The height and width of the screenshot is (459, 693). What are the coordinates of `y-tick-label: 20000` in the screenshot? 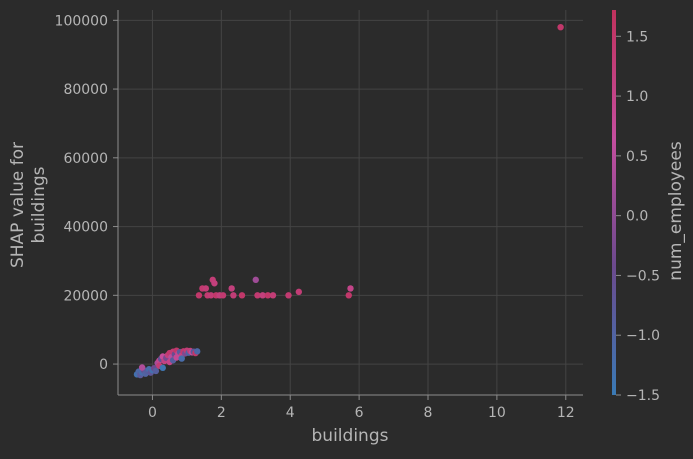 It's located at (85, 296).